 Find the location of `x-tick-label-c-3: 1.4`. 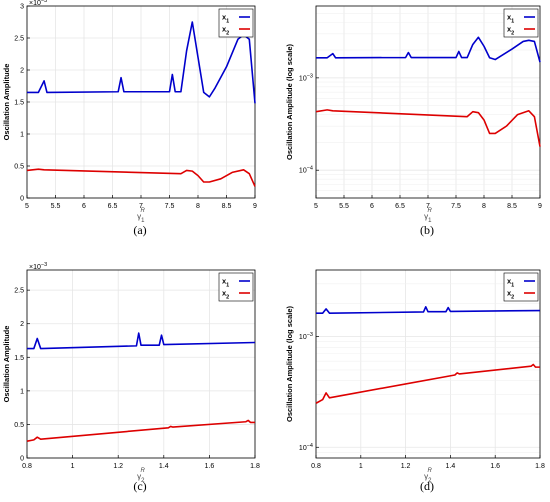

x-tick-label-c-3: 1.4 is located at coordinates (164, 466).